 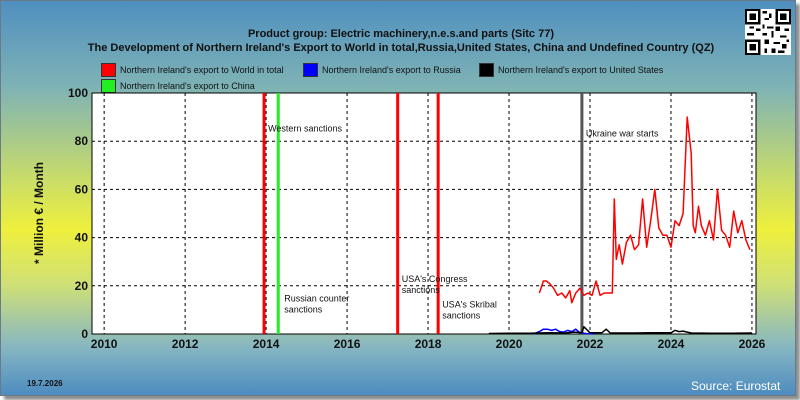 What do you see at coordinates (45, 383) in the screenshot?
I see `footer-date: 19.7.2026` at bounding box center [45, 383].